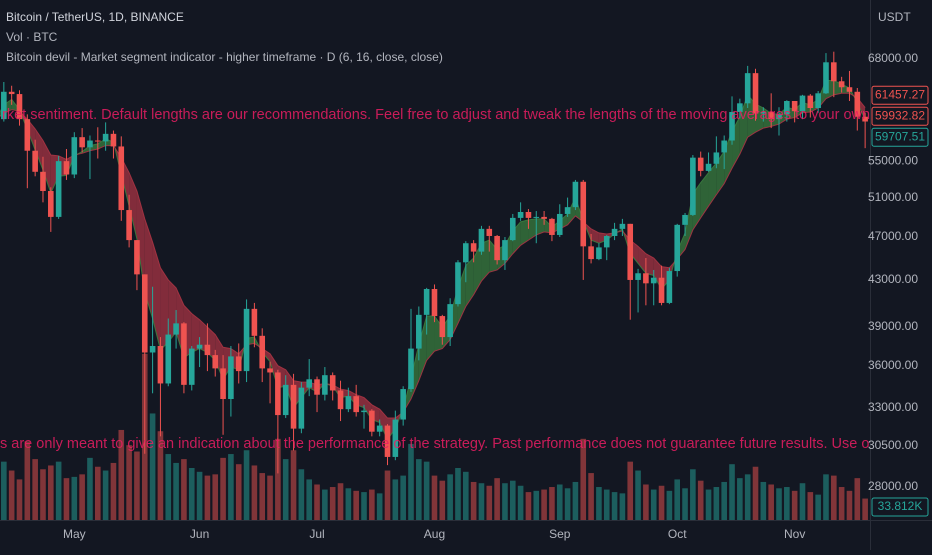 This screenshot has height=555, width=932. Describe the element at coordinates (893, 407) in the screenshot. I see `y-tick-label: 33000.00` at that location.